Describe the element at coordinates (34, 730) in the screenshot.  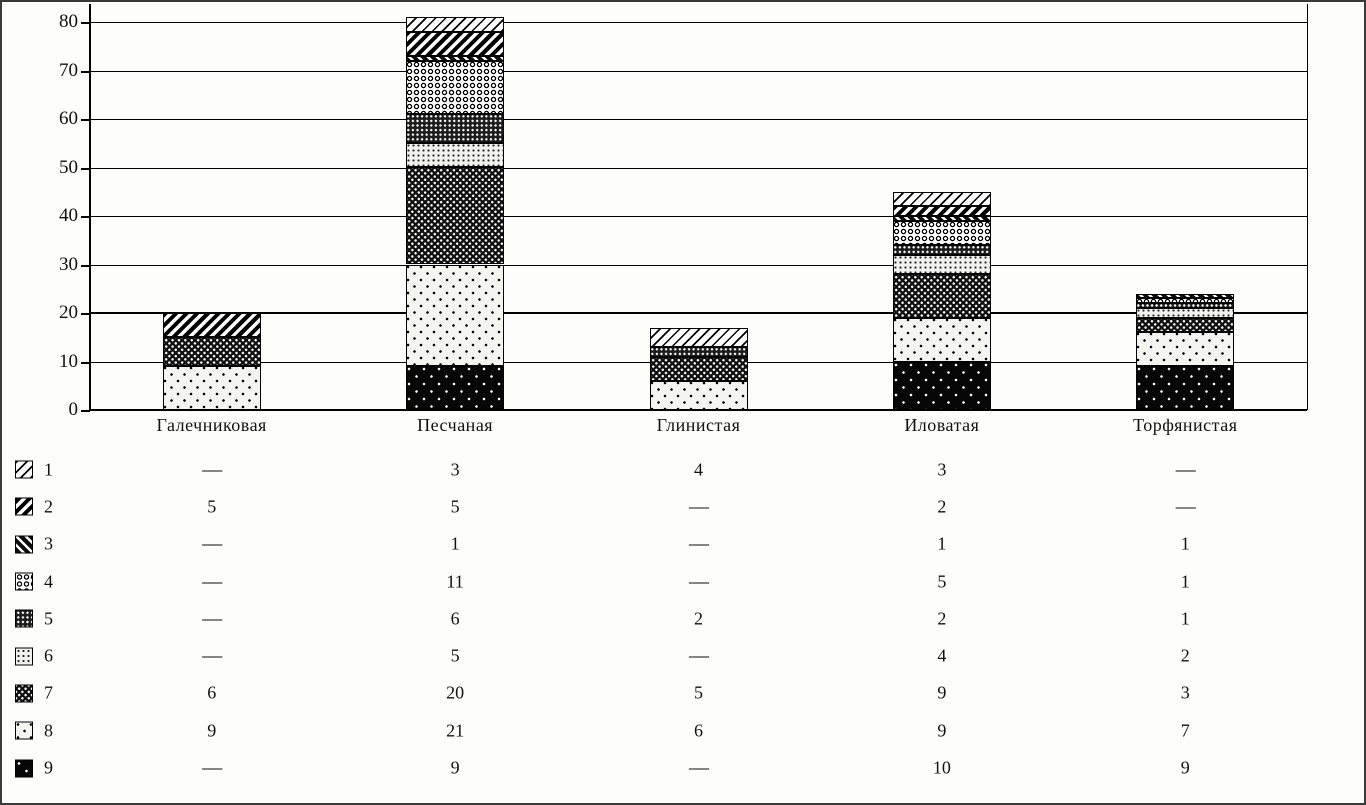
I see `legend-key-8: 8` at that location.